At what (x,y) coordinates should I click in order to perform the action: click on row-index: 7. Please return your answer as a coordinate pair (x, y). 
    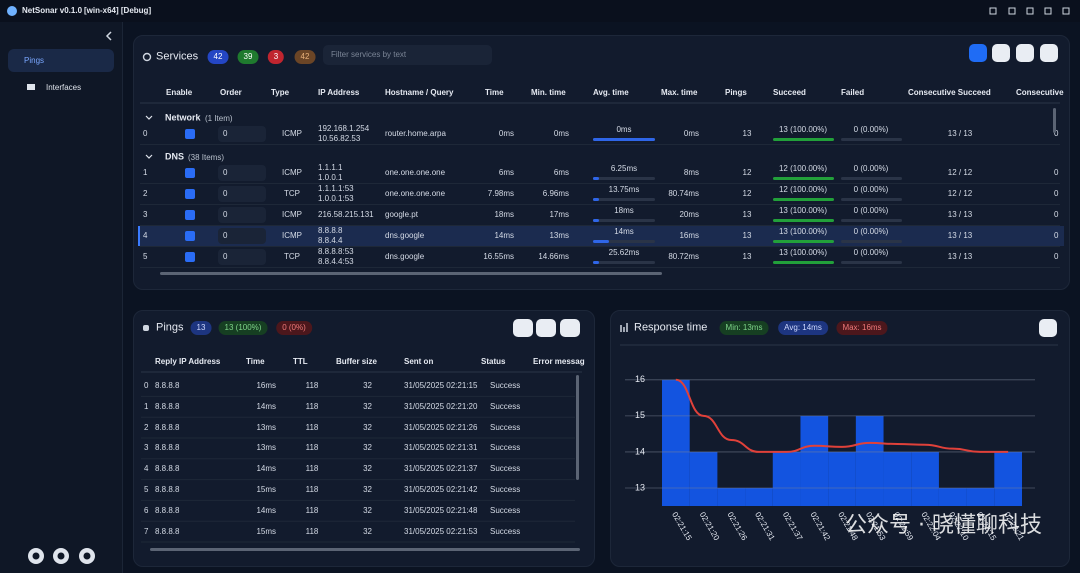
    Looking at the image, I should click on (146, 531).